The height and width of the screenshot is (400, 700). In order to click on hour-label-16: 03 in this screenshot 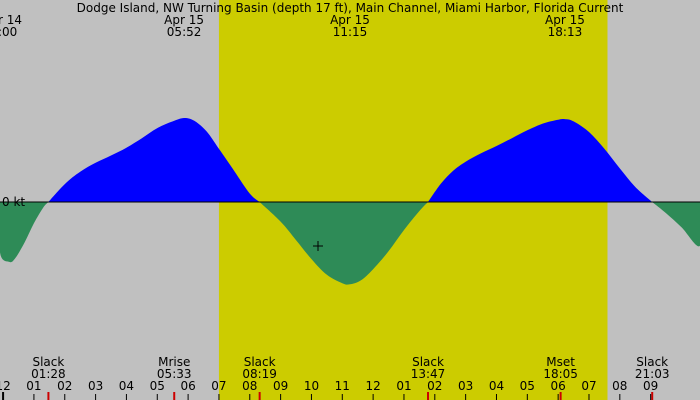, I will do `click(465, 386)`.